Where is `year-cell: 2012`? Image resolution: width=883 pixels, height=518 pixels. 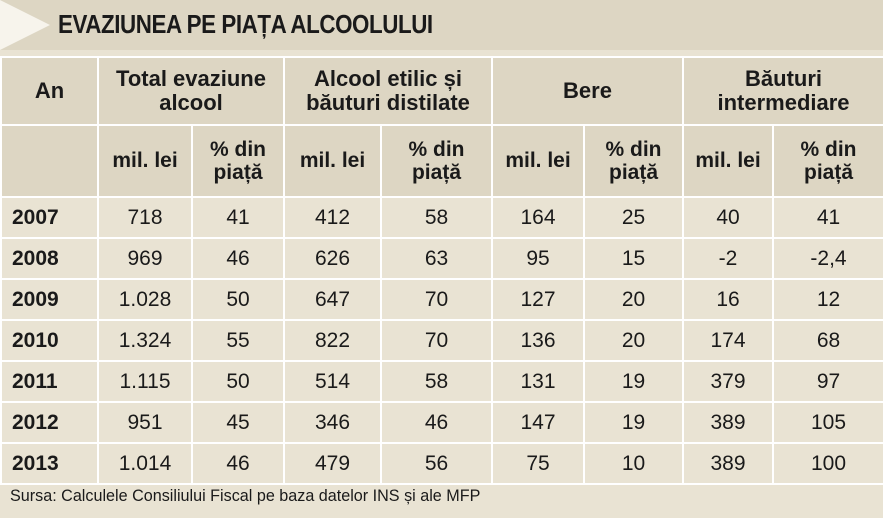 year-cell: 2012 is located at coordinates (49, 422).